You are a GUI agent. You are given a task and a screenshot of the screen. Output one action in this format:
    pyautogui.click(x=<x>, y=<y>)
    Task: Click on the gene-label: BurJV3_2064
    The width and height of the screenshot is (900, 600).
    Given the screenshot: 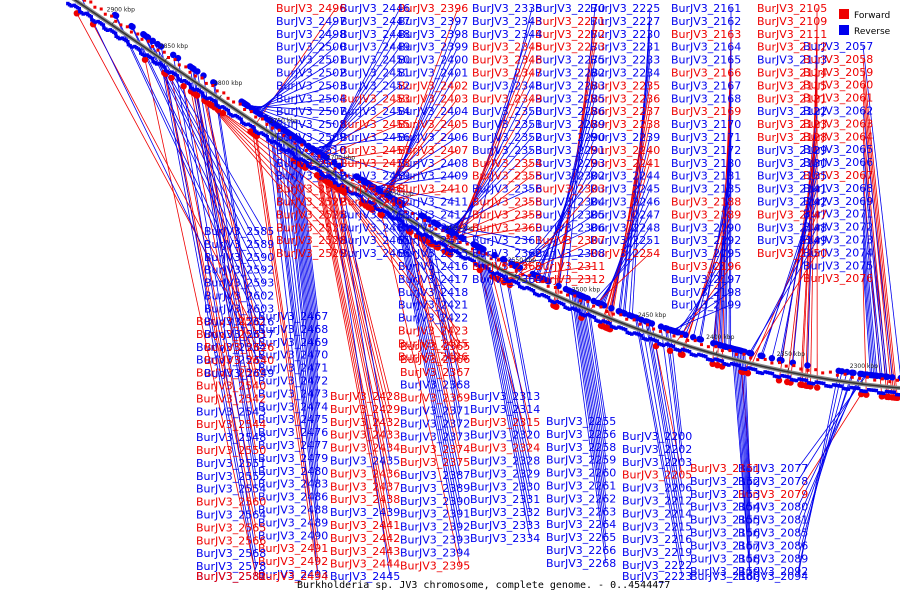 What is the action you would take?
    pyautogui.click(x=838, y=136)
    